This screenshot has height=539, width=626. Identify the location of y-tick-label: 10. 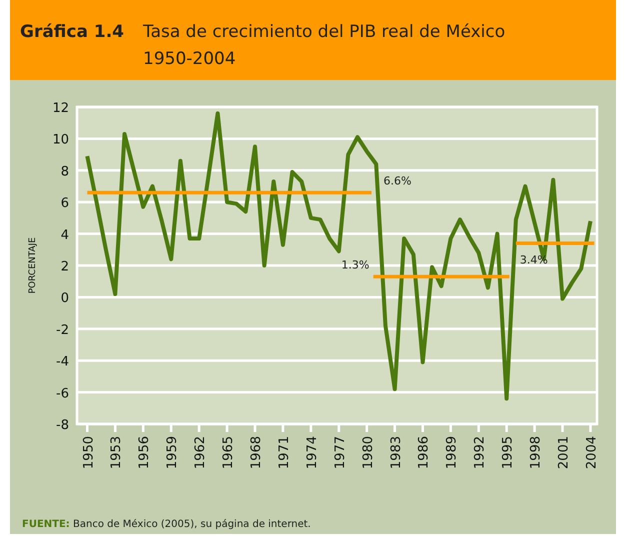
(60, 140).